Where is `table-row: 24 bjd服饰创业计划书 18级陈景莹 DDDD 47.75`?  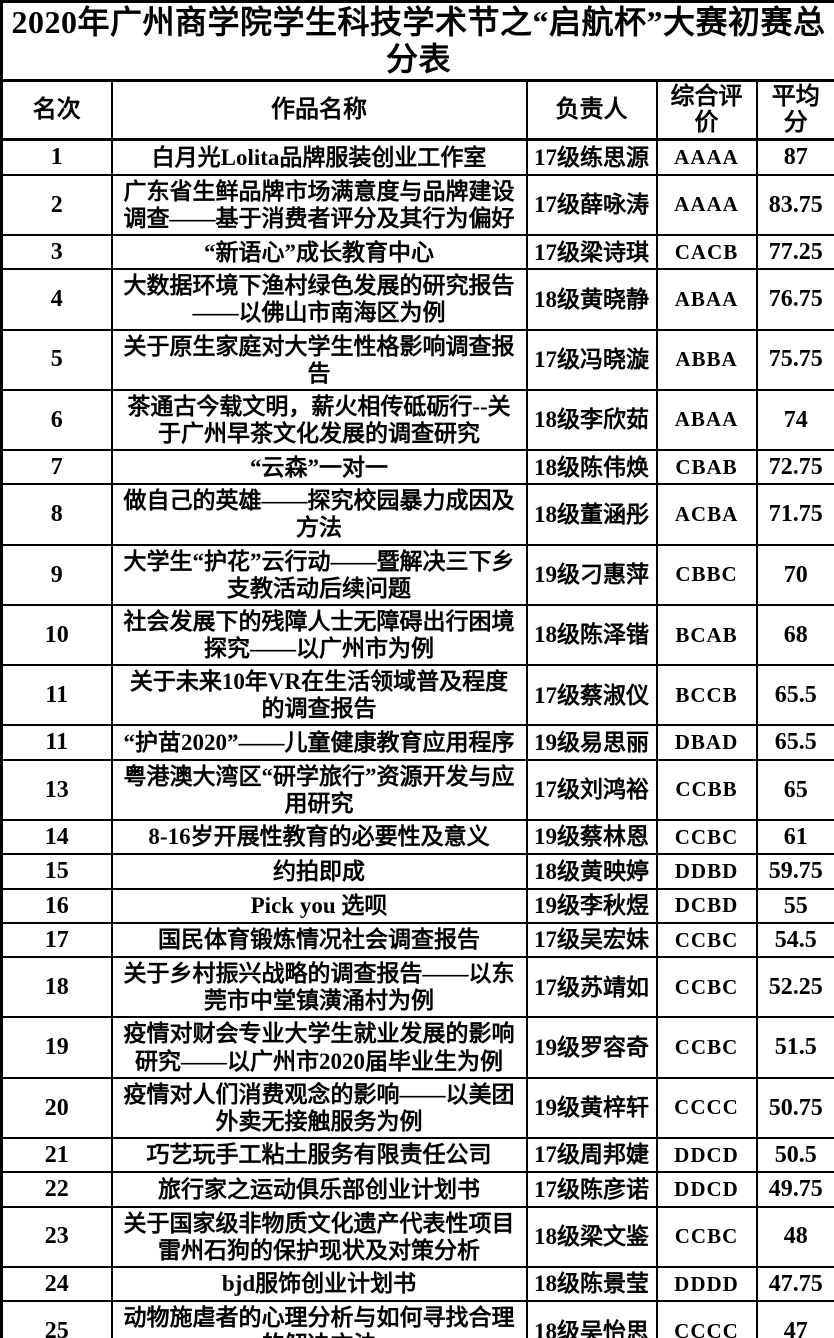 table-row: 24 bjd服饰创业计划书 18级陈景莹 DDDD 47.75 is located at coordinates (417, 1284).